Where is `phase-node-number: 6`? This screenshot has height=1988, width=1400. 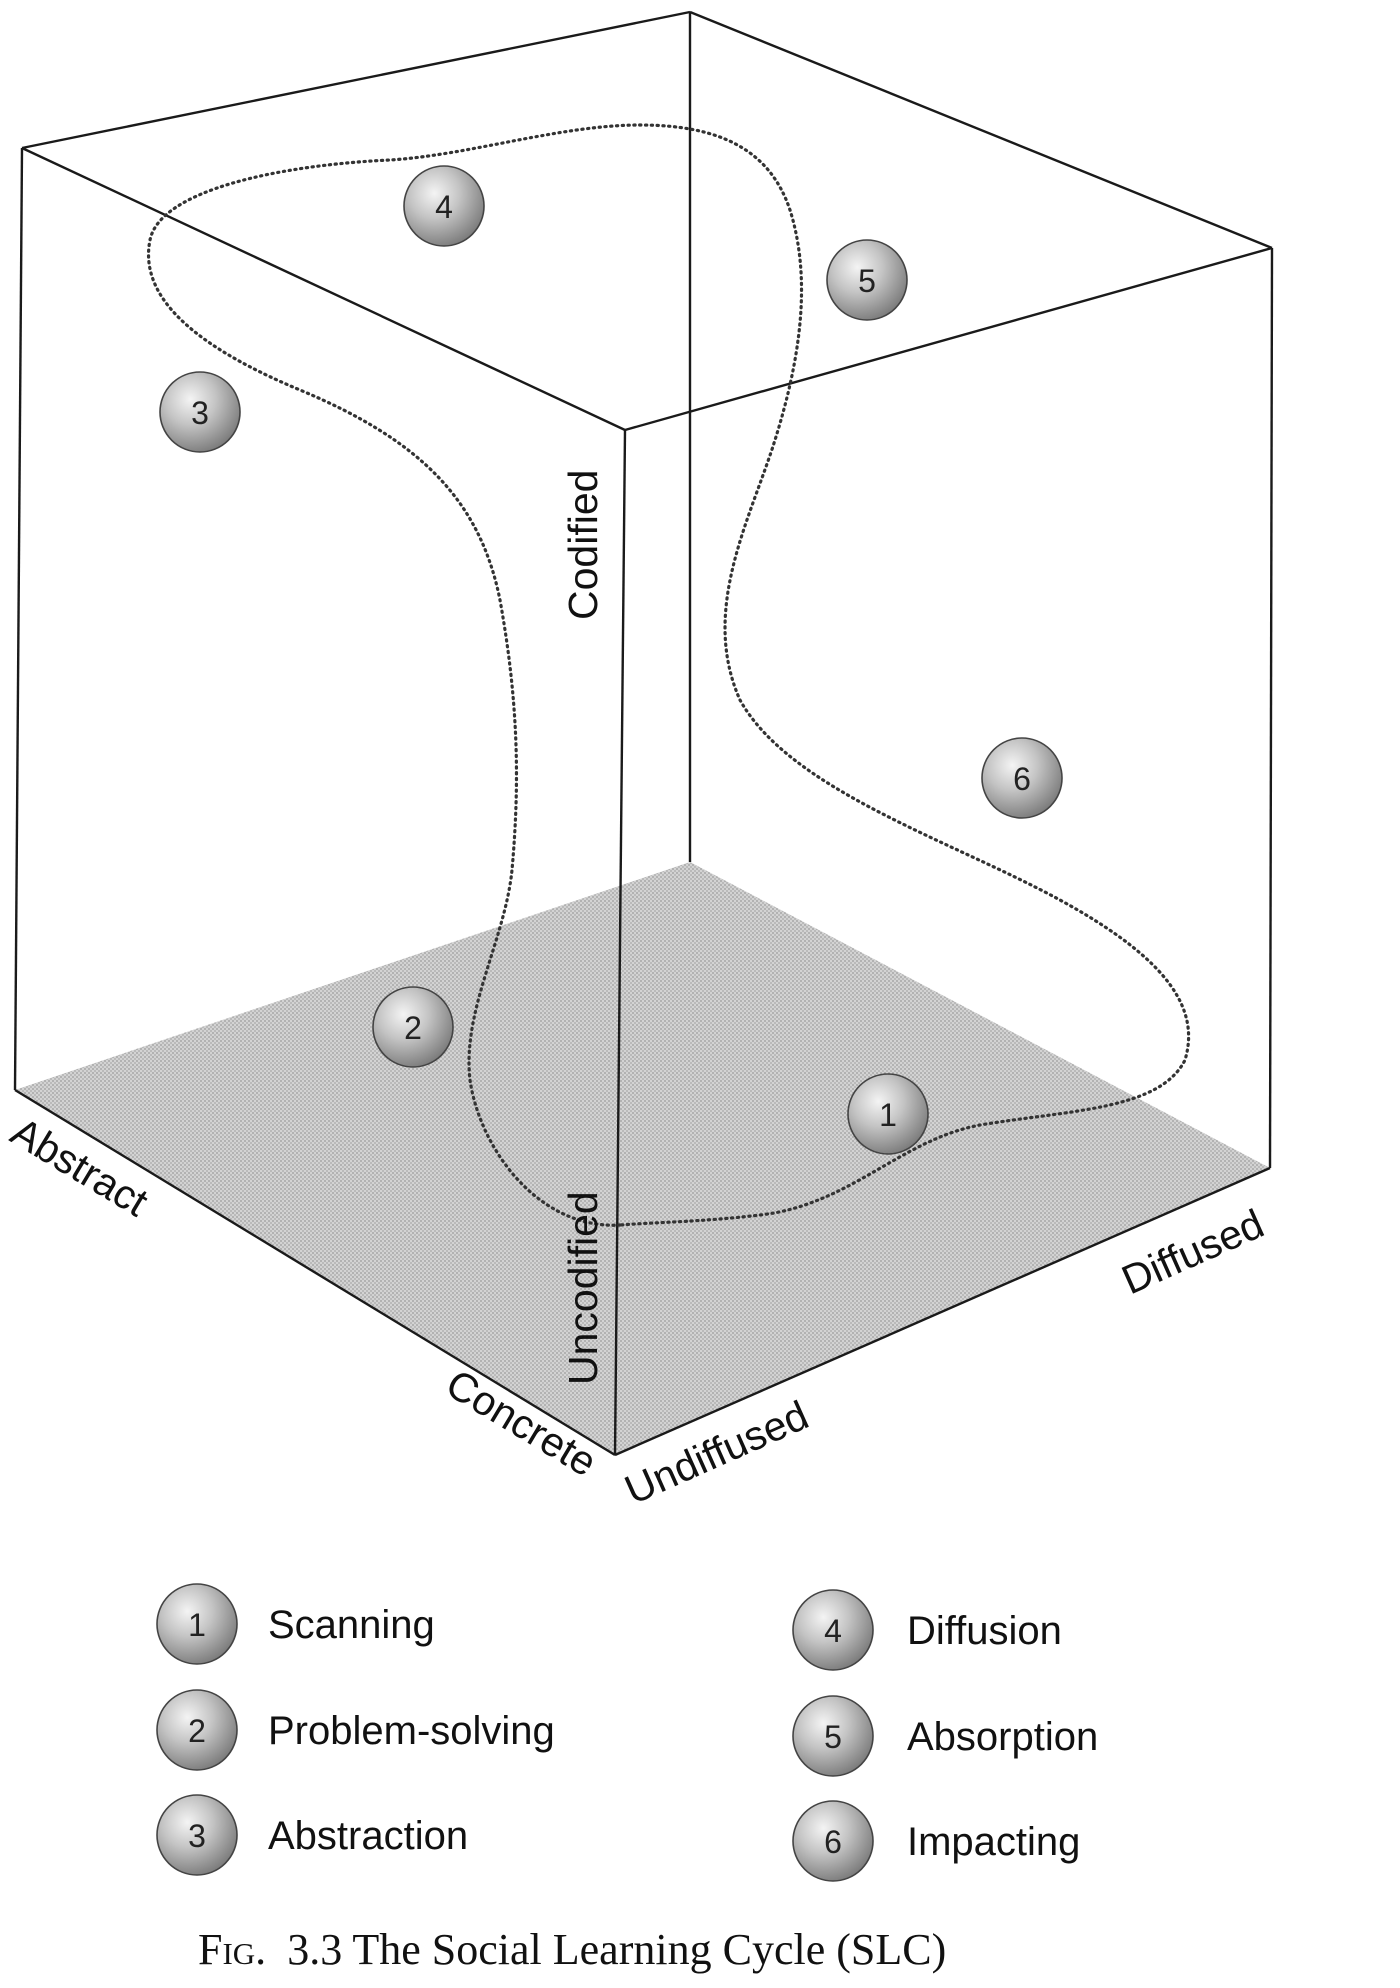
phase-node-number: 6 is located at coordinates (1022, 779).